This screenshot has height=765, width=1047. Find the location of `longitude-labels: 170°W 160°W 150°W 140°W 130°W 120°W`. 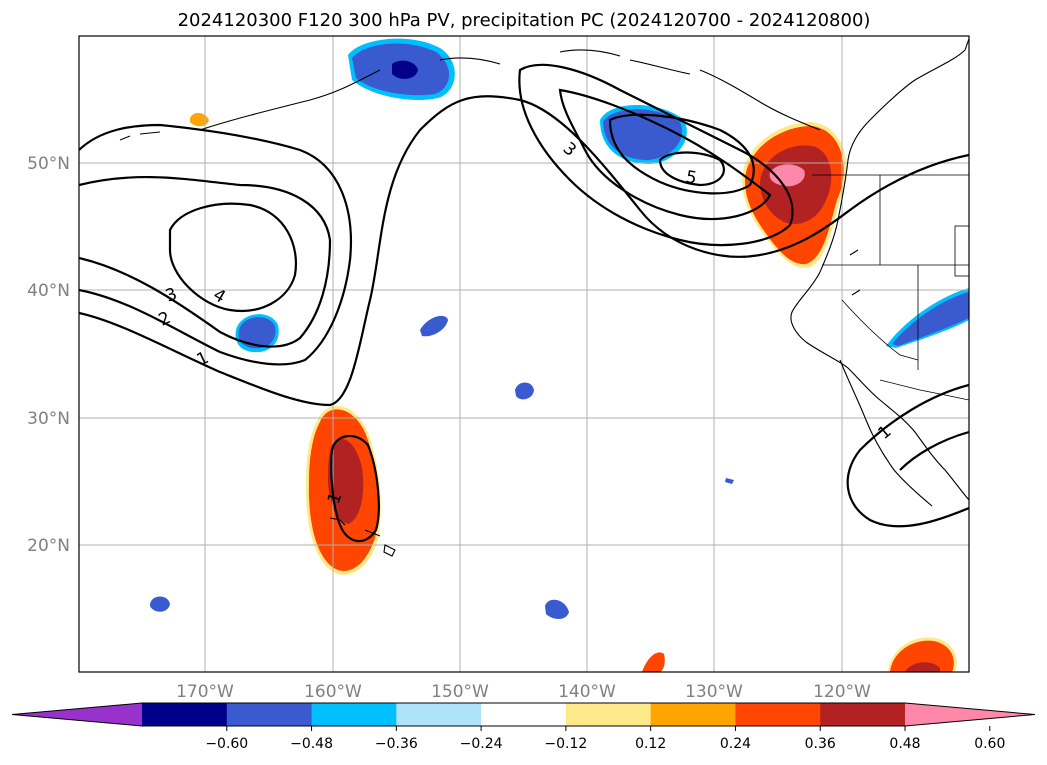

longitude-labels: 170°W 160°W 150°W 140°W 130°W 120°W is located at coordinates (523, 692).